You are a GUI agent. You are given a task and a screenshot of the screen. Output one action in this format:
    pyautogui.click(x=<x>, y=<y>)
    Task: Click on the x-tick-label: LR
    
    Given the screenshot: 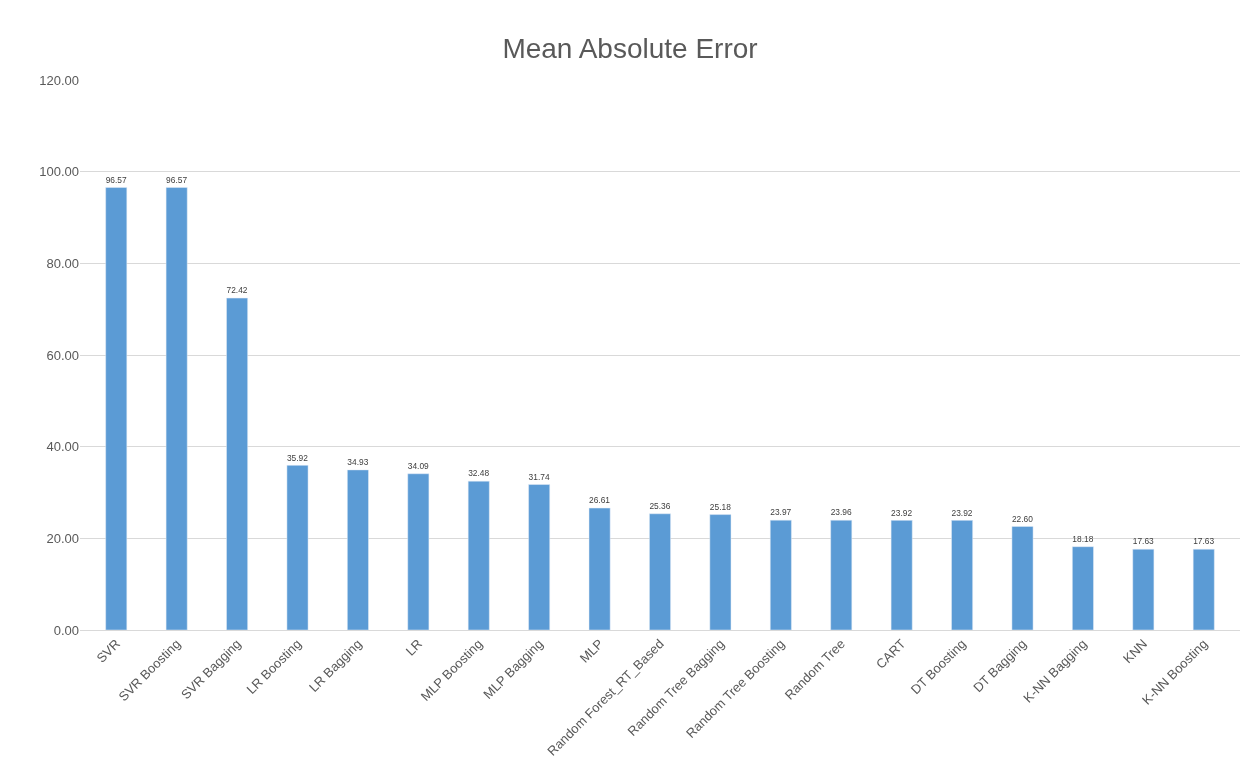 What is the action you would take?
    pyautogui.click(x=414, y=647)
    